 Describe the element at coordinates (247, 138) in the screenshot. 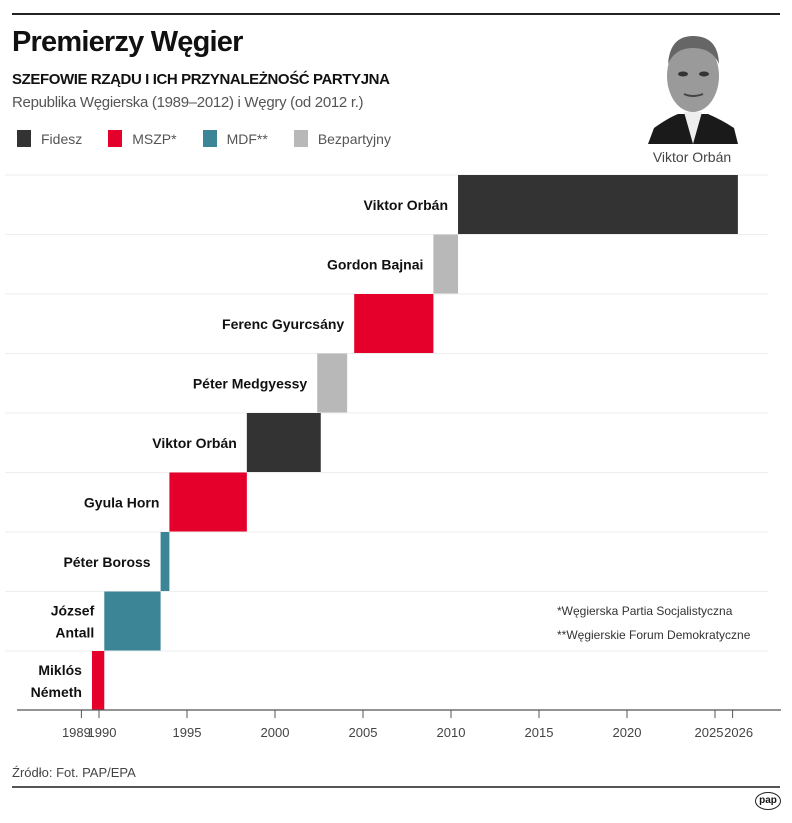

I see `legend-label: MDF**` at that location.